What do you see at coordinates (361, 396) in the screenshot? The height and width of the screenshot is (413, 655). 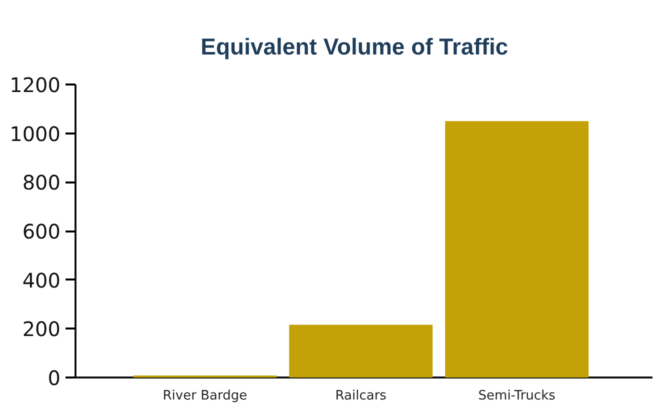 I see `x-tick-label: Railcars` at bounding box center [361, 396].